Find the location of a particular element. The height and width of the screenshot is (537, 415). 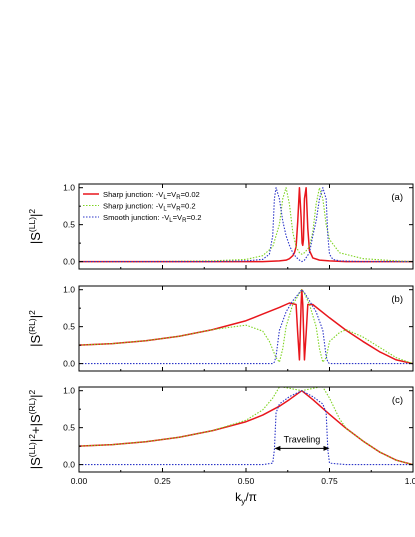

x-label-sub: y is located at coordinates (243, 501).